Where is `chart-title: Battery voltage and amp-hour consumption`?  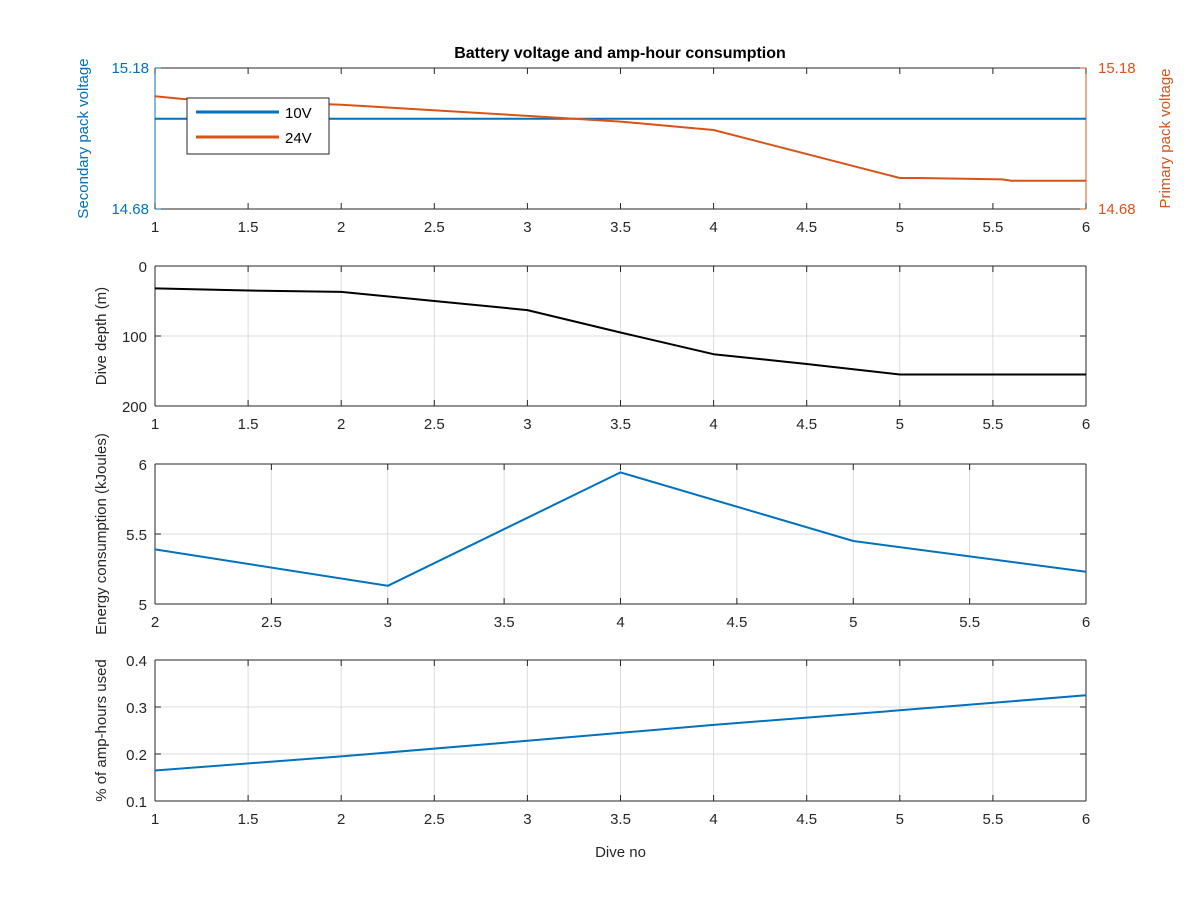
chart-title: Battery voltage and amp-hour consumption is located at coordinates (620, 53).